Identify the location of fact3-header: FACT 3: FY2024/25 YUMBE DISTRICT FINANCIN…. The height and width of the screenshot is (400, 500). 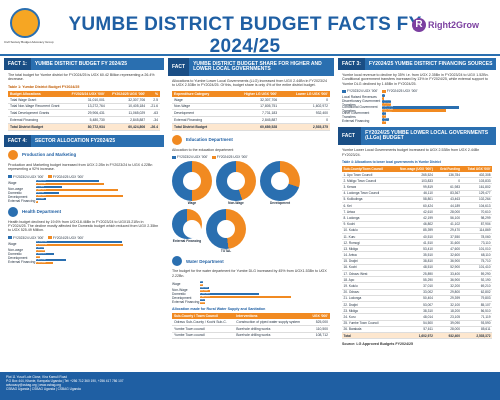
(417, 64).